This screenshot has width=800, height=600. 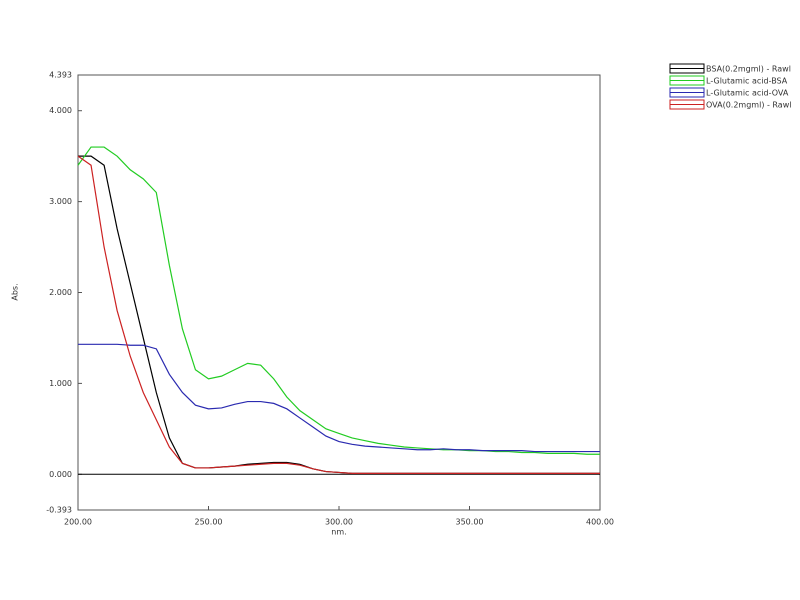 What do you see at coordinates (338, 532) in the screenshot?
I see `x-axis-label: nm.` at bounding box center [338, 532].